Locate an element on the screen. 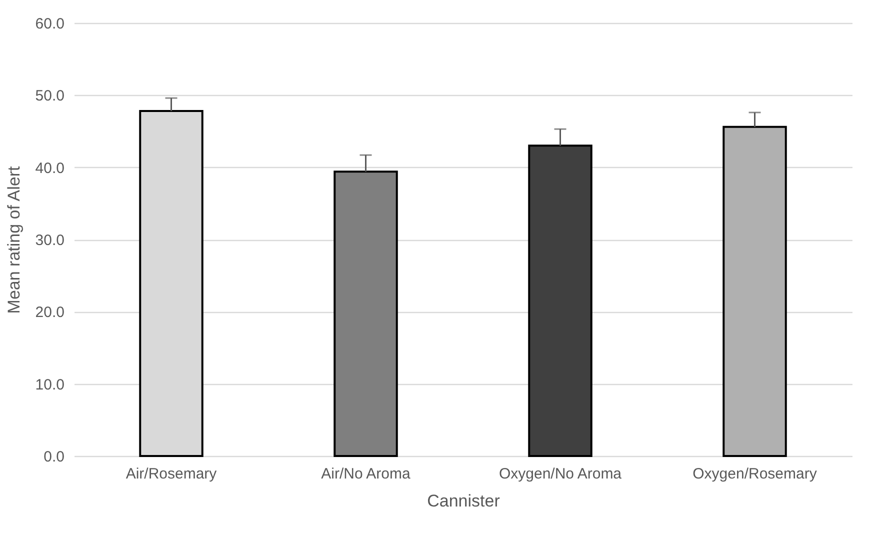 The image size is (892, 533). x-tick-label: Oxygen/Rosemary is located at coordinates (755, 474).